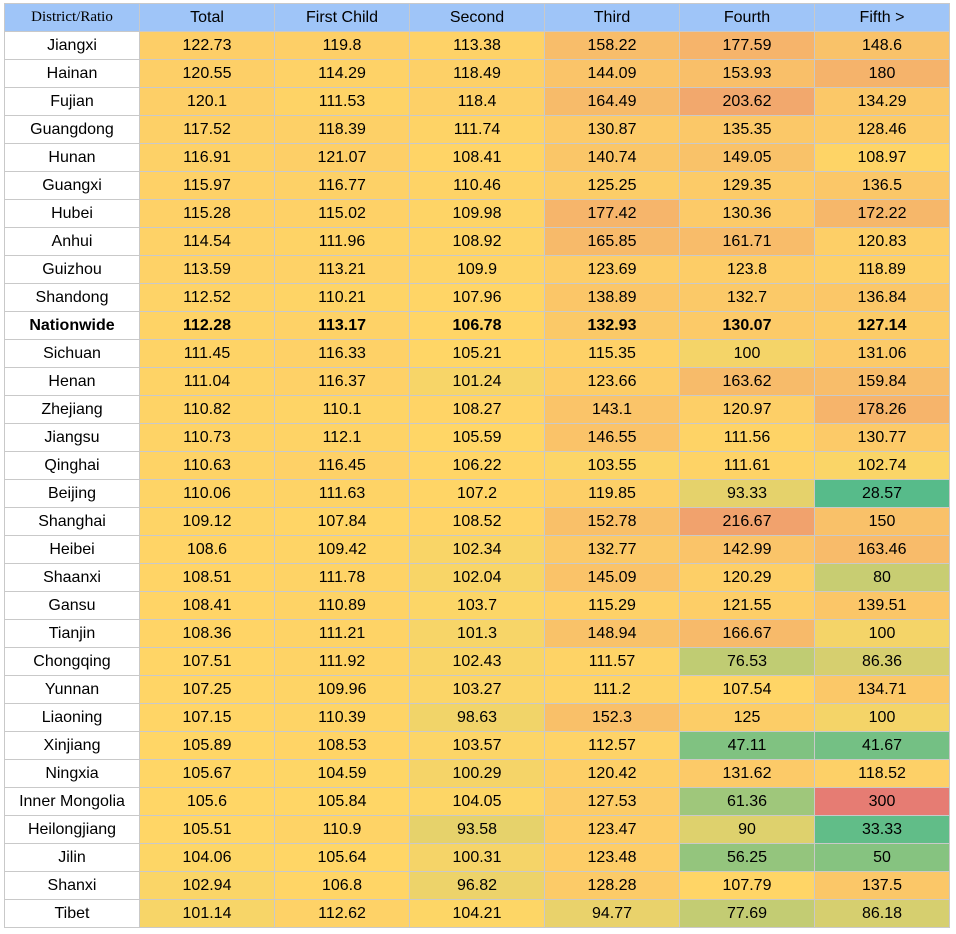  What do you see at coordinates (882, 73) in the screenshot?
I see `ratio-value-cell: 180` at bounding box center [882, 73].